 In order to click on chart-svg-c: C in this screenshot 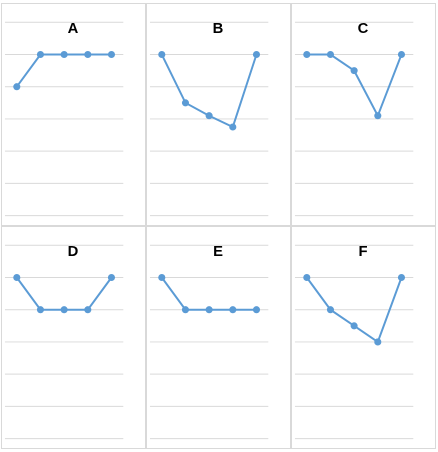, I will do `click(354, 119)`.